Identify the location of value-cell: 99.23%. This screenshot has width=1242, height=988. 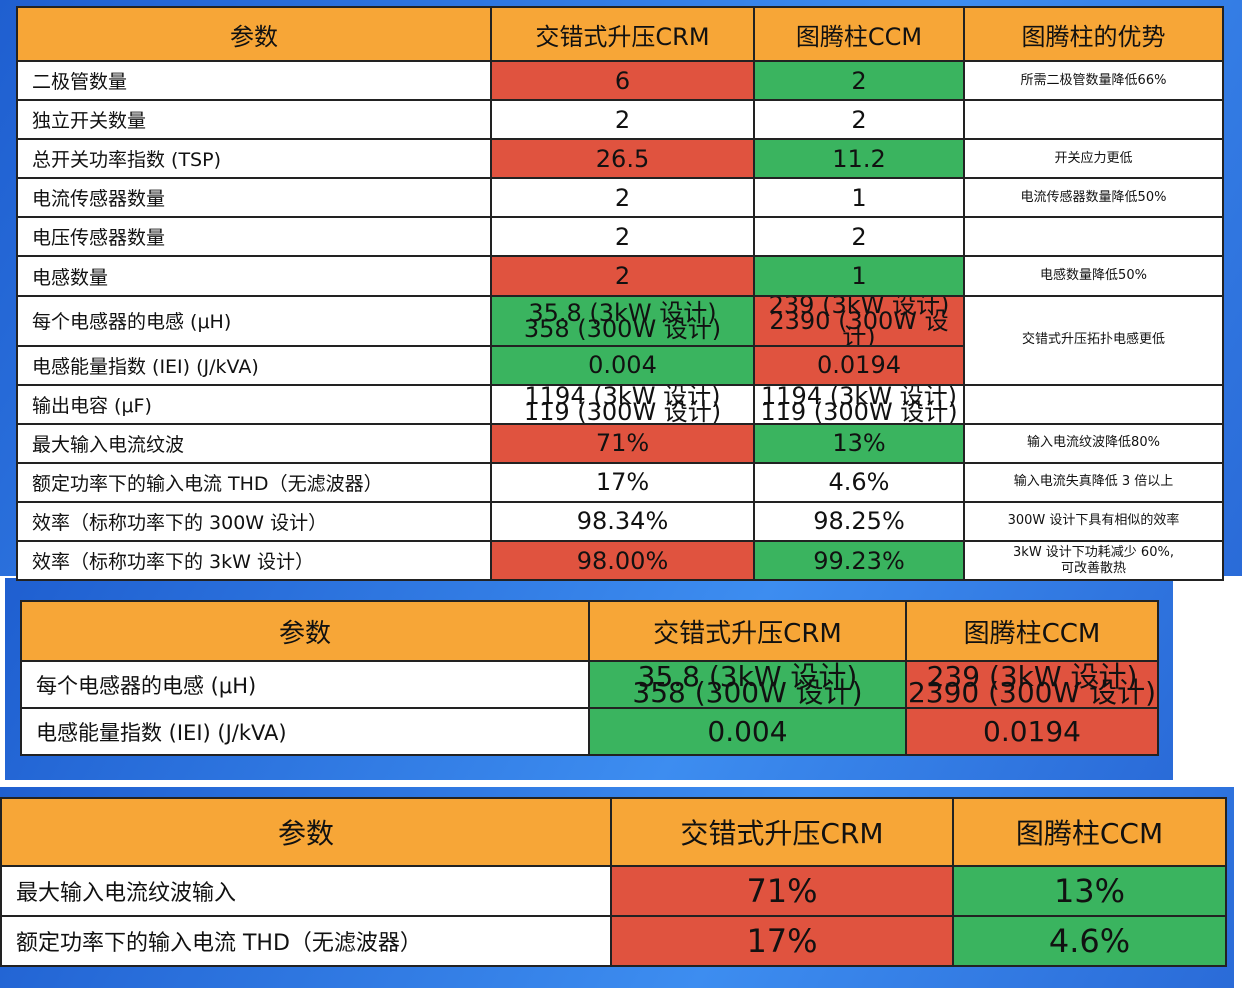
(859, 561).